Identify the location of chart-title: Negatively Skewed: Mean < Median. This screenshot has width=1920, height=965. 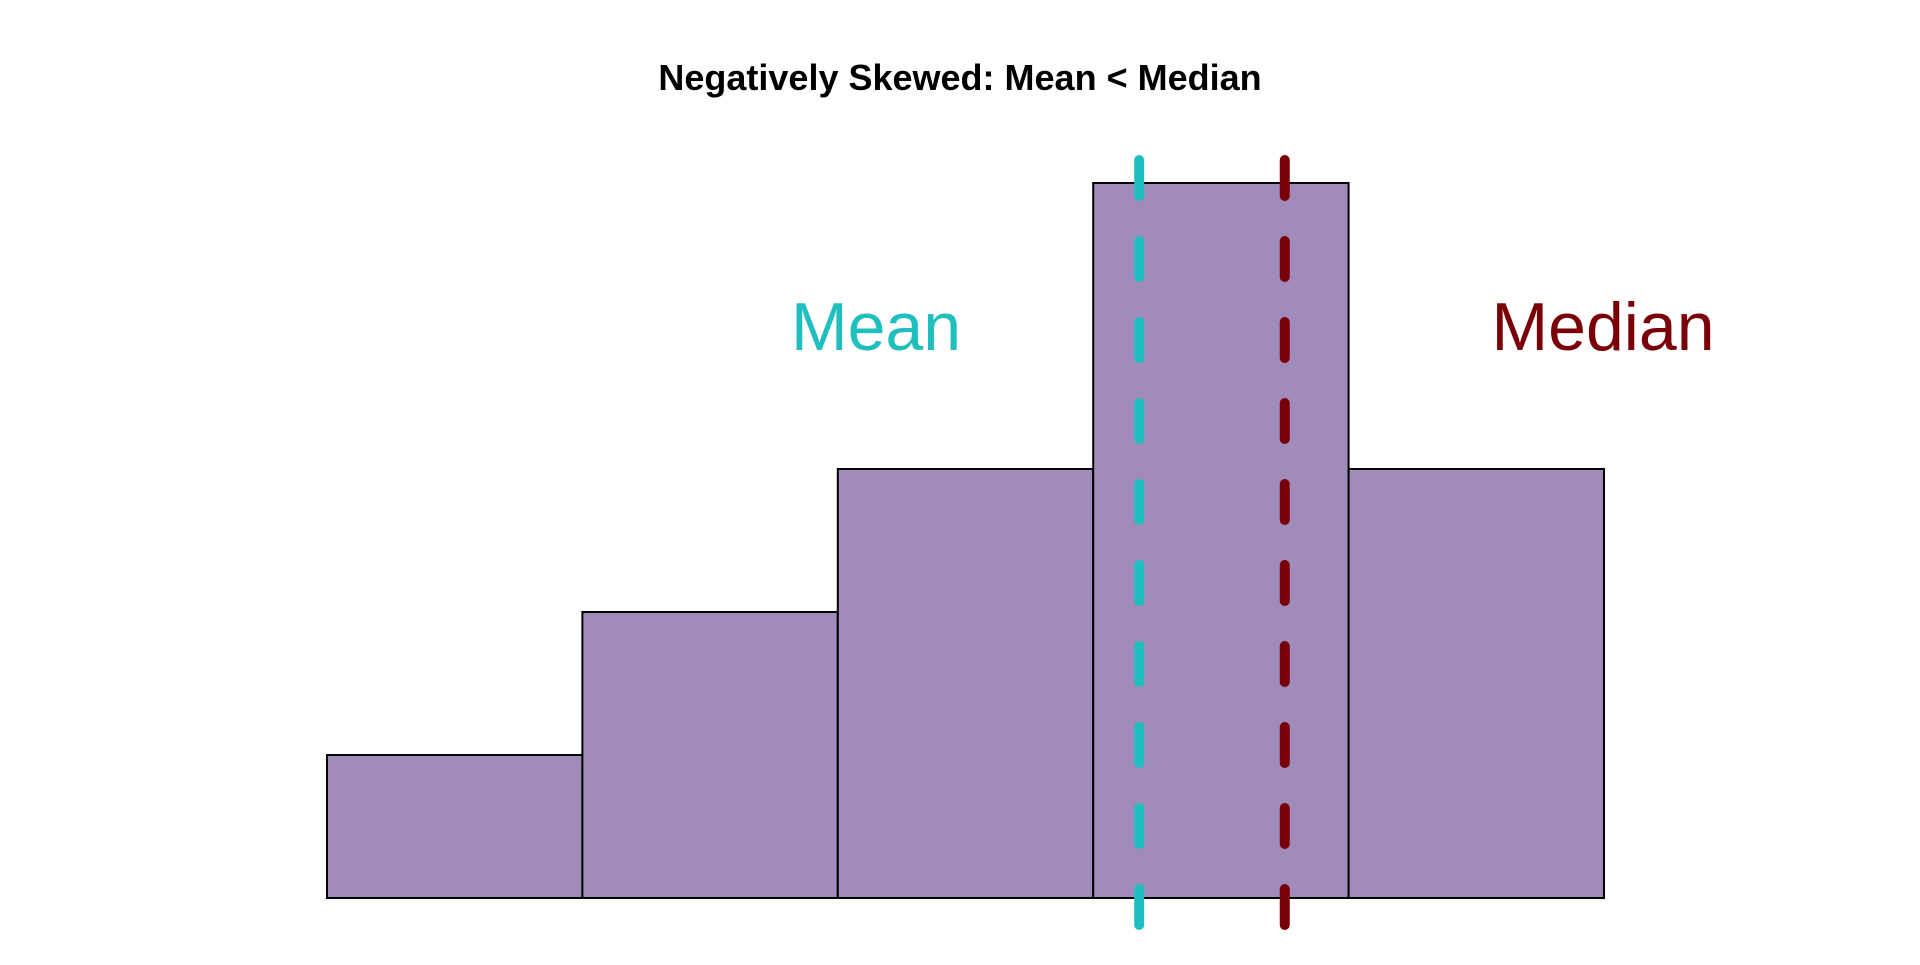
(959, 77).